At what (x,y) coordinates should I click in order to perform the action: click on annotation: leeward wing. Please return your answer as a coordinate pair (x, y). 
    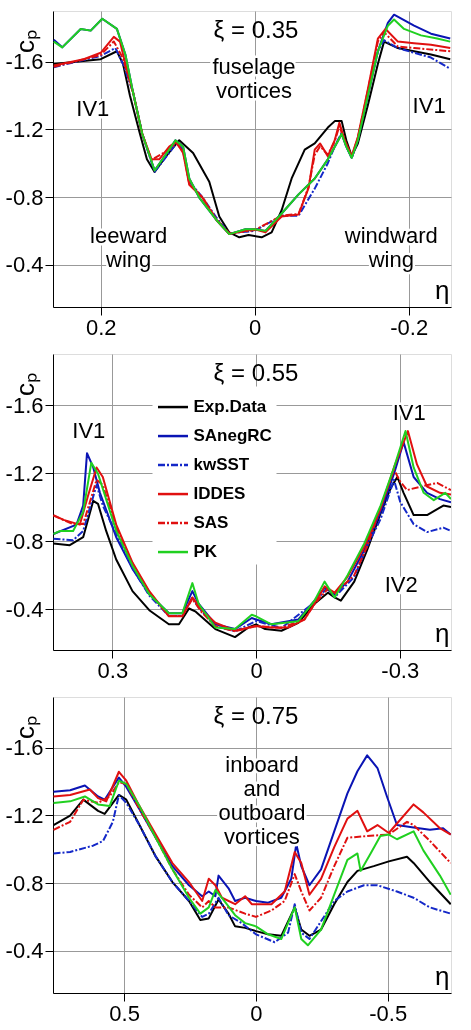
    Looking at the image, I should click on (129, 247).